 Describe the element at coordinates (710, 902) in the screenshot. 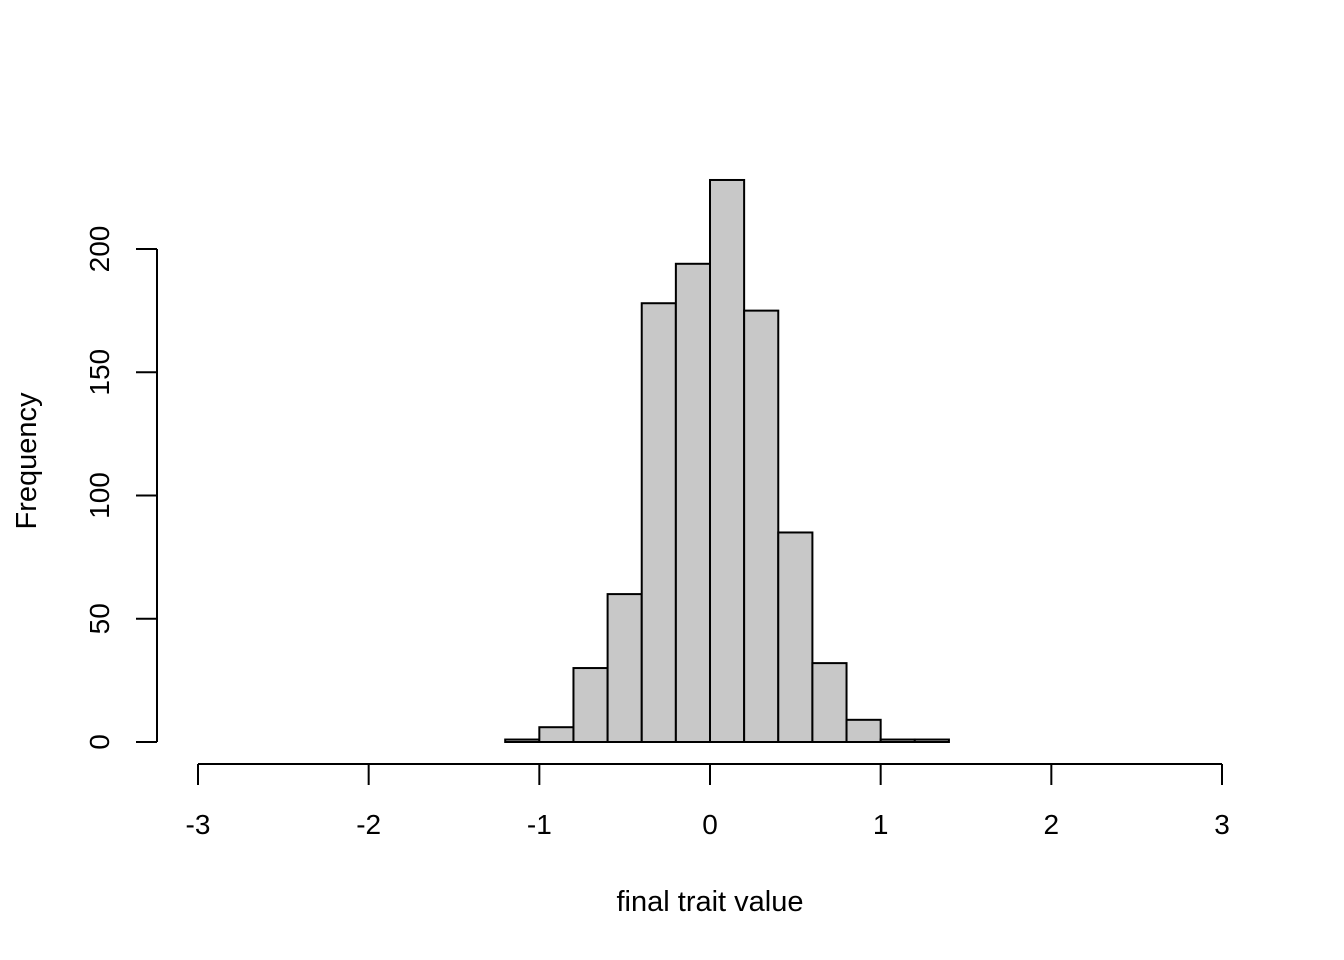

I see `x-axis-title: final trait value` at that location.